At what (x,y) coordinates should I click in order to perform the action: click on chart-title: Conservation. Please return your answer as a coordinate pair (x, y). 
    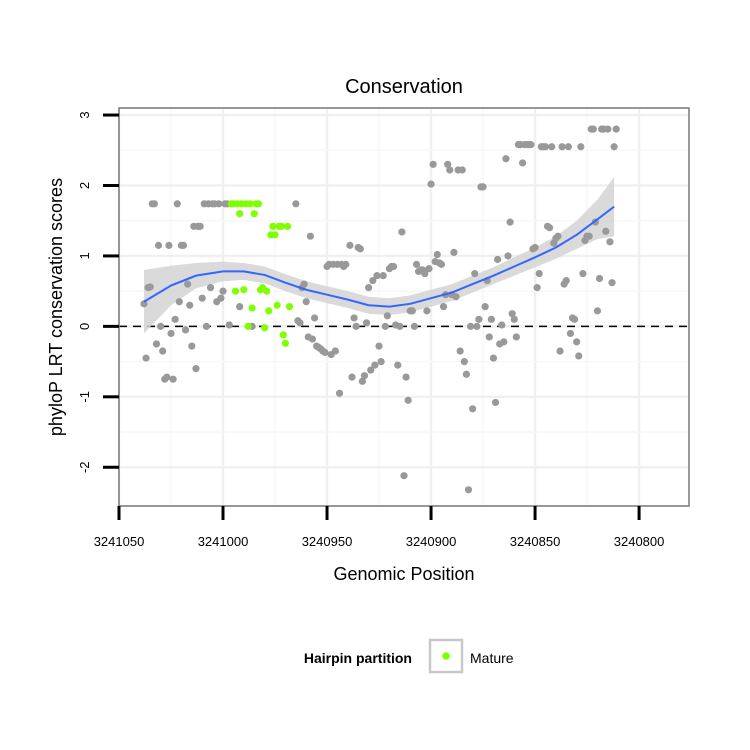
    Looking at the image, I should click on (404, 87).